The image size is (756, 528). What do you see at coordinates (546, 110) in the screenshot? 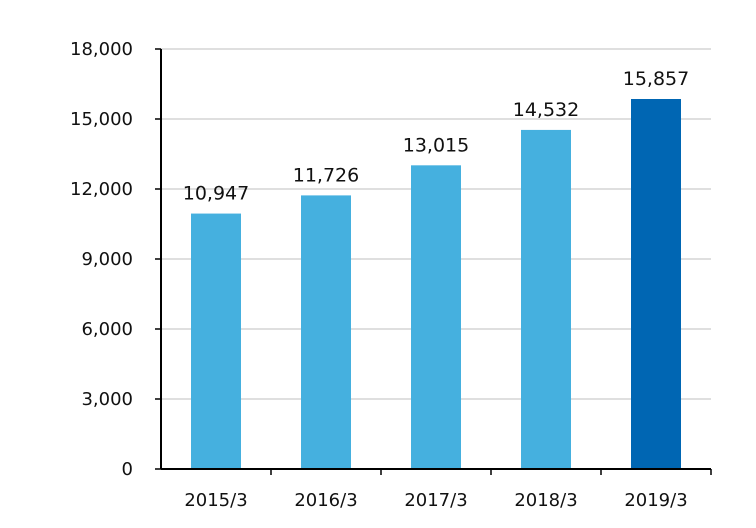
I see `bar-value-label: 14,532` at bounding box center [546, 110].